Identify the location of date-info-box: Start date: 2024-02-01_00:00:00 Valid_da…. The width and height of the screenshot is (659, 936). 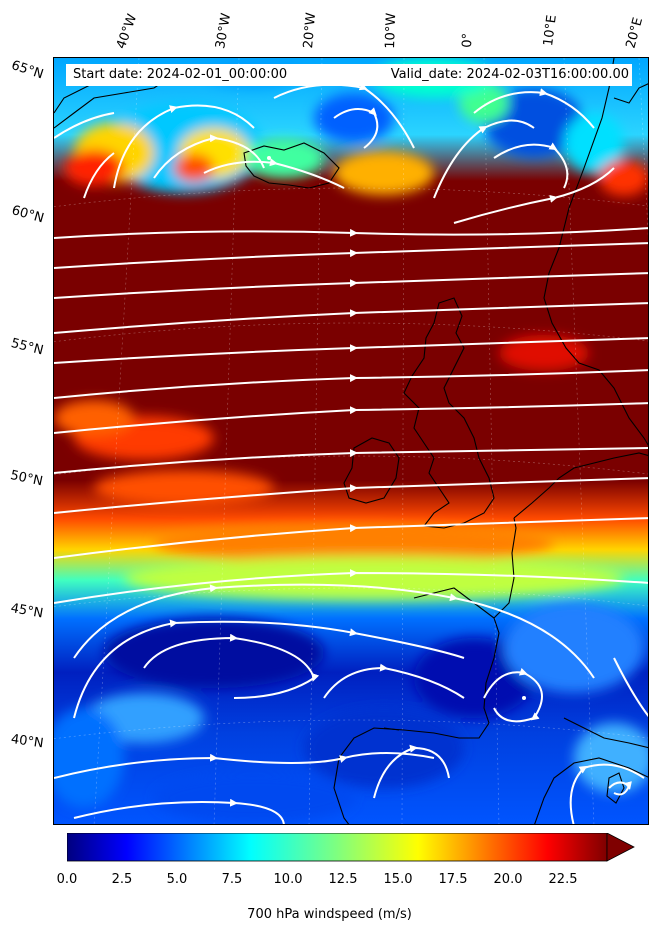
(349, 75).